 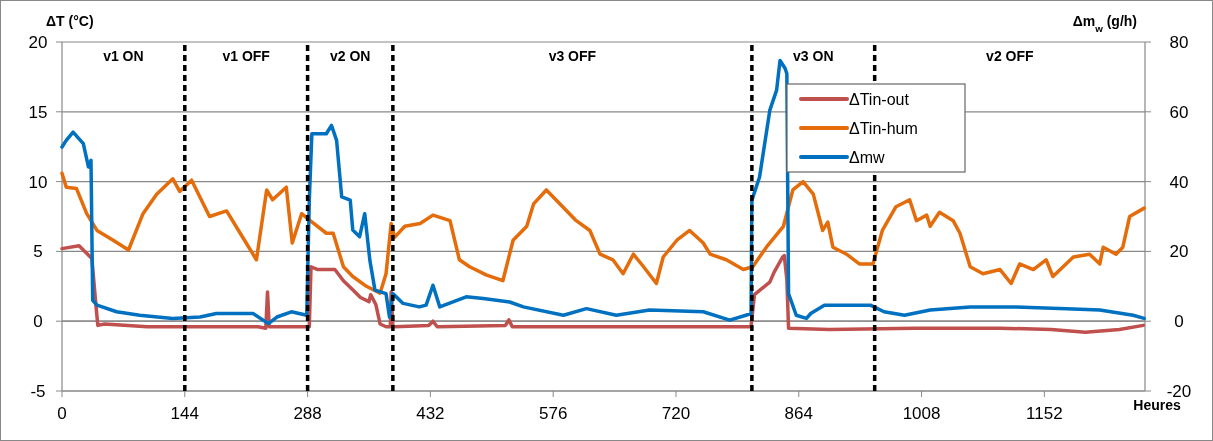 I want to click on x-tick-label: 288, so click(x=307, y=413).